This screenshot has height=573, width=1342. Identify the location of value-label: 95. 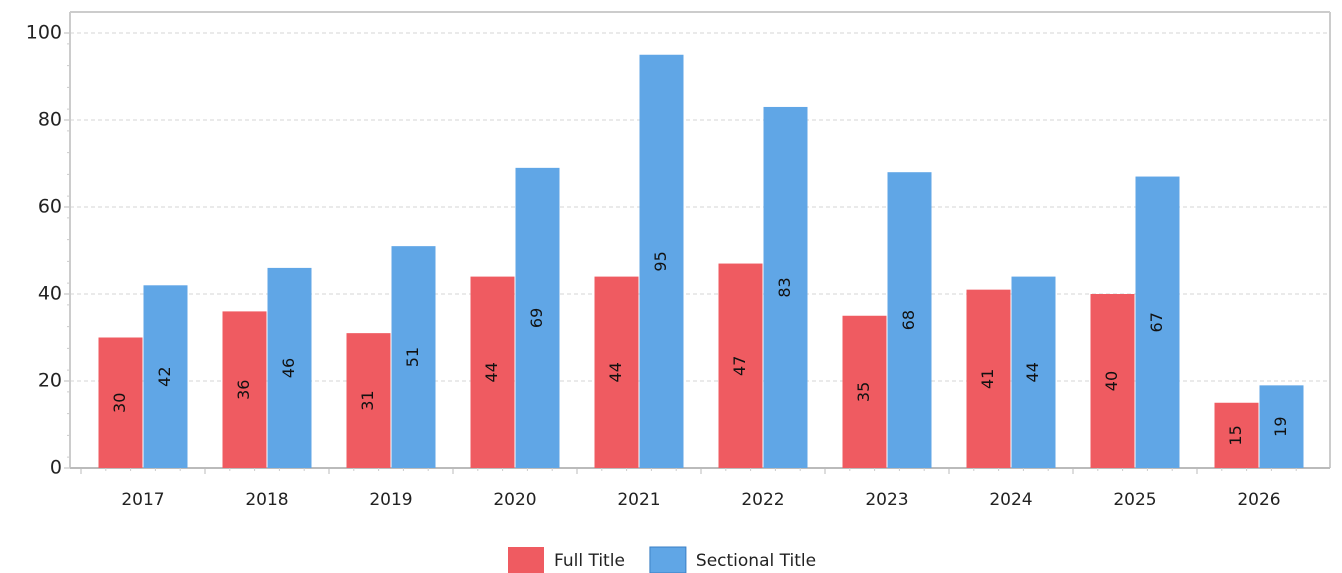
(660, 261).